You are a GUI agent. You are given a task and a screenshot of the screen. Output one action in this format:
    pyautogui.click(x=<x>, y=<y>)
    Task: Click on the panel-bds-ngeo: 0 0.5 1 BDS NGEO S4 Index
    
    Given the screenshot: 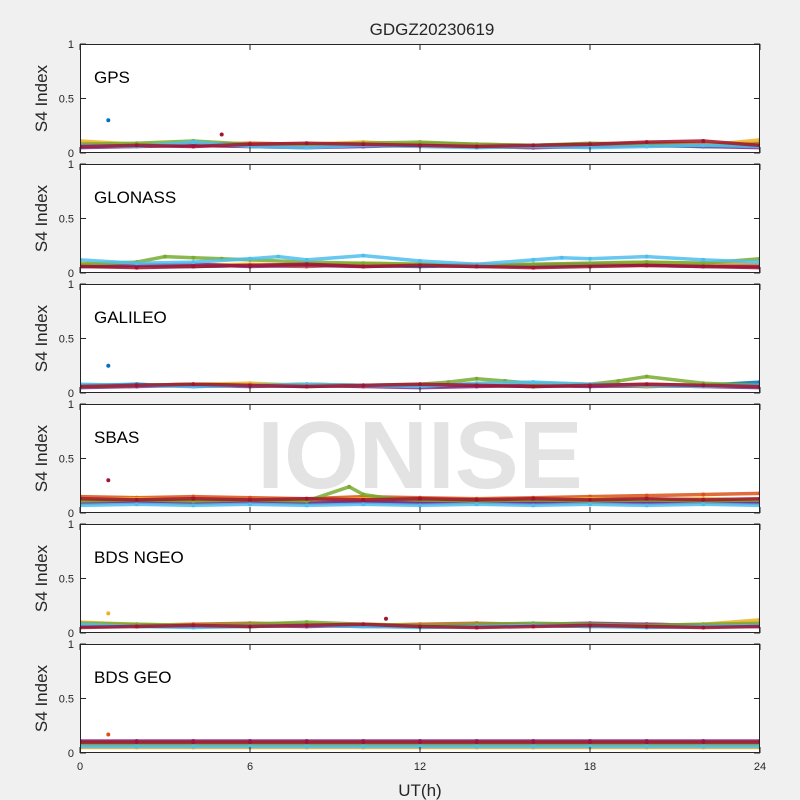 What is the action you would take?
    pyautogui.click(x=396, y=579)
    